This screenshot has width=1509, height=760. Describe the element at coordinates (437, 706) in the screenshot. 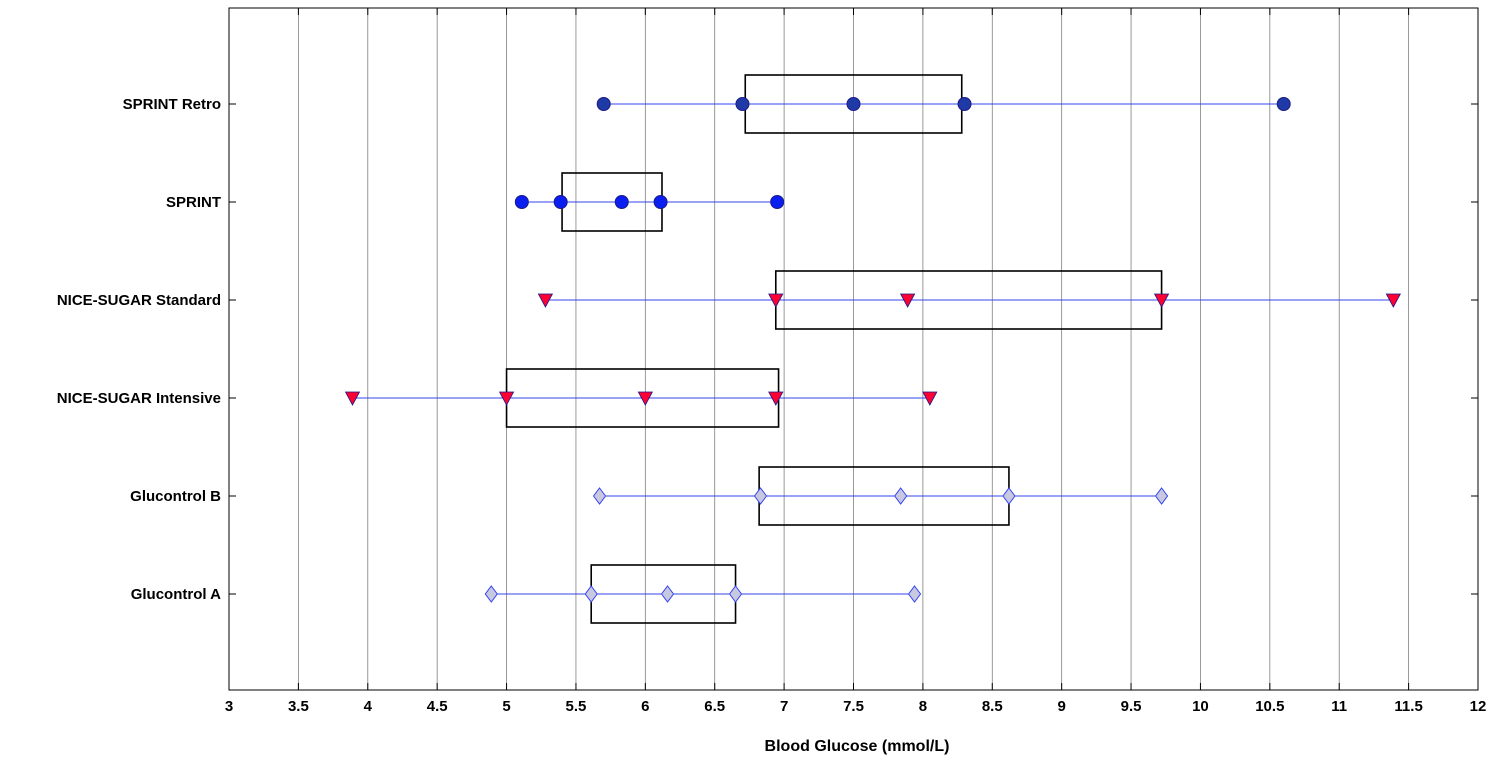

I see `x-tick-label: 4.5` at that location.